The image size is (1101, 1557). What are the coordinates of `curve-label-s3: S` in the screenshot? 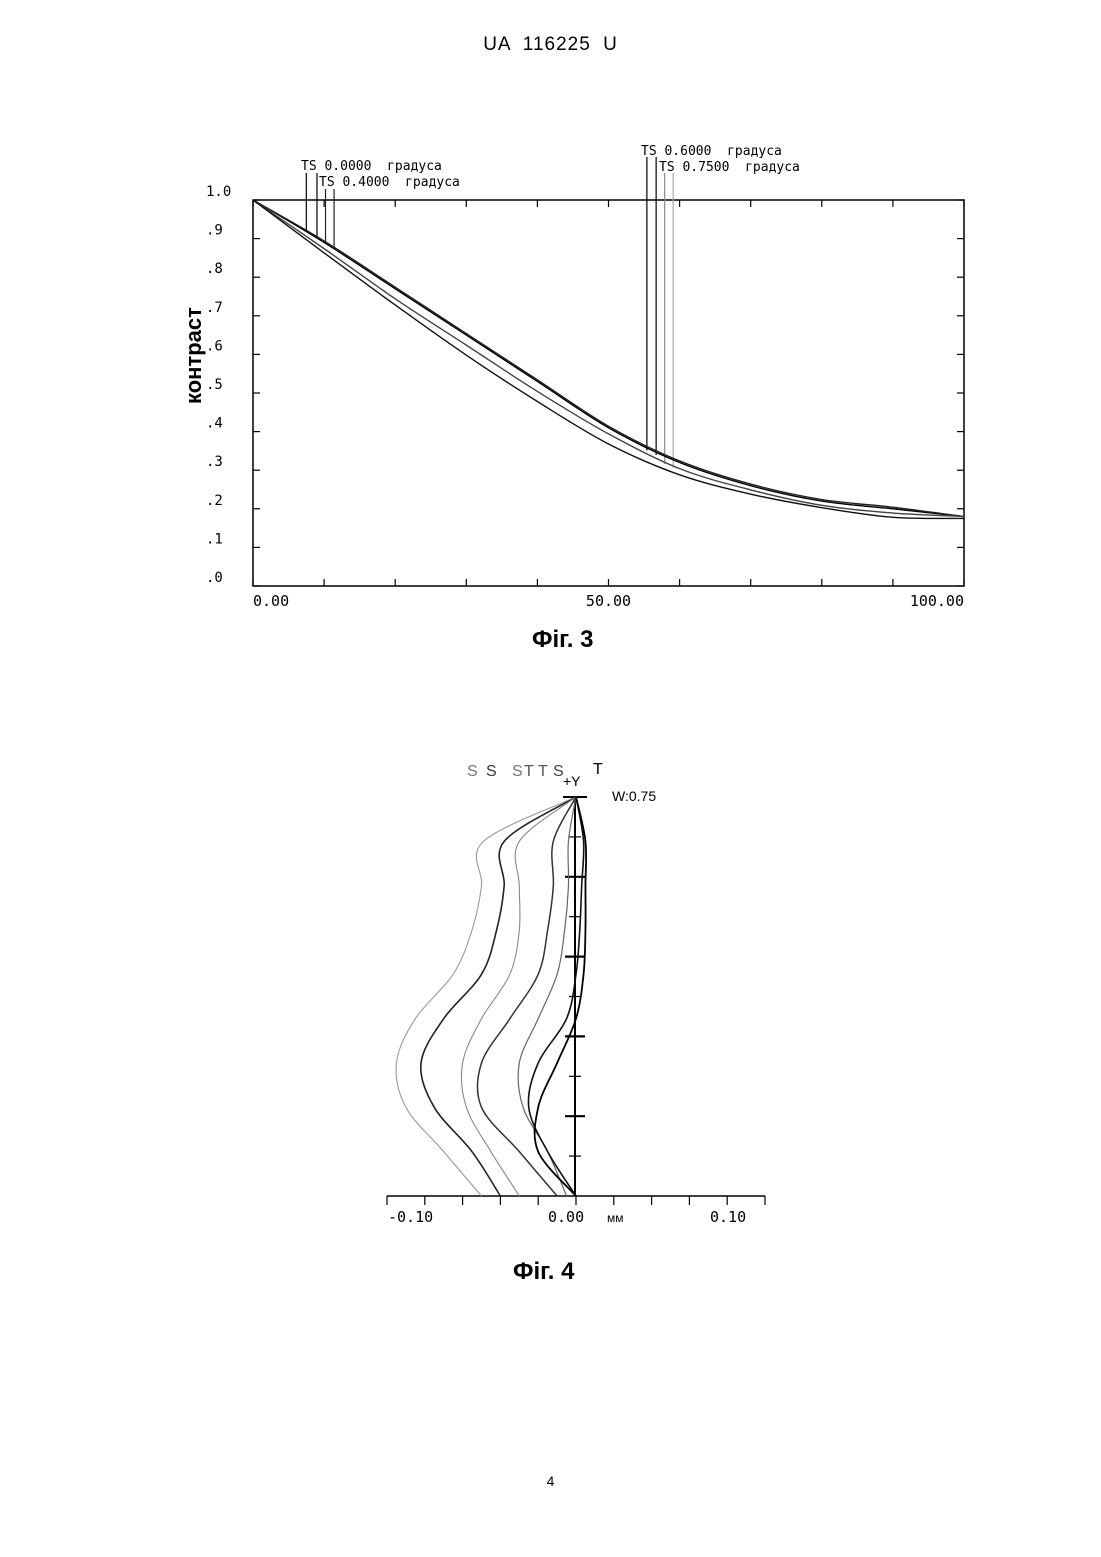 It's located at (517, 771).